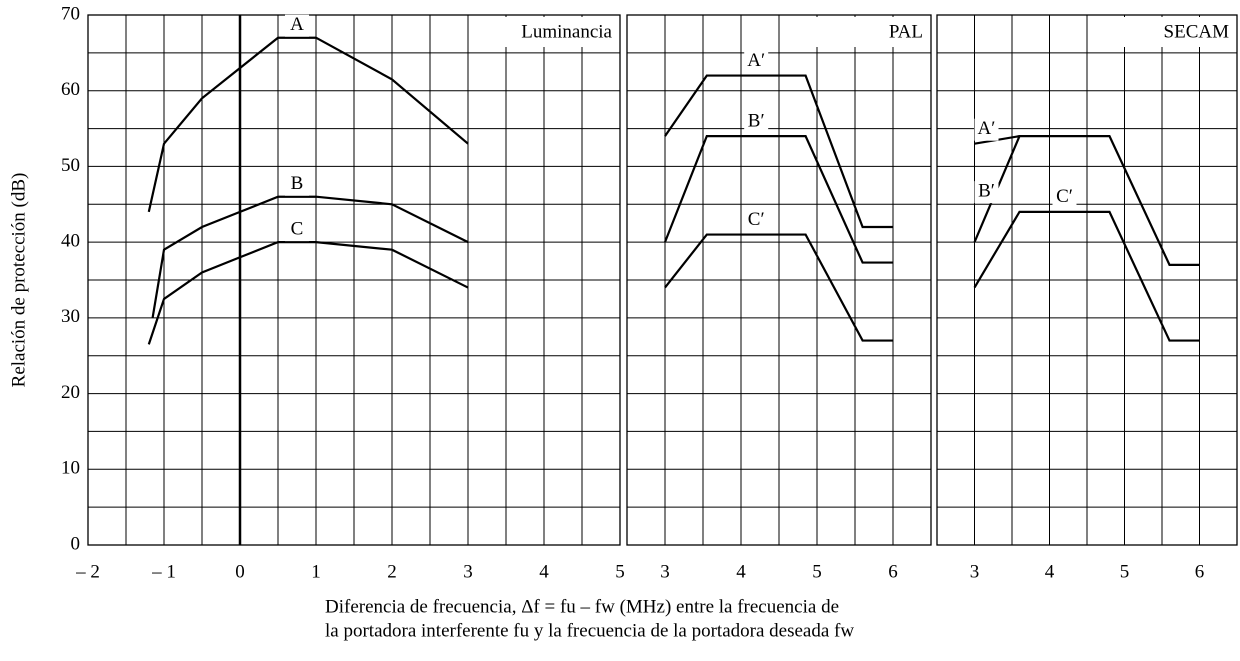 The width and height of the screenshot is (1240, 661). I want to click on y-tick-label: 0, so click(76, 543).